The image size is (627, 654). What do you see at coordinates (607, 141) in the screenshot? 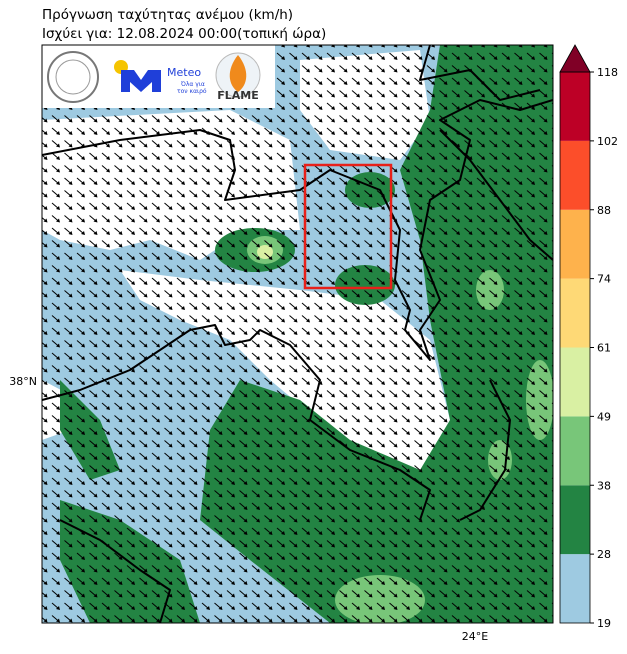
I see `colorbar-tick-label: 102` at bounding box center [607, 141].